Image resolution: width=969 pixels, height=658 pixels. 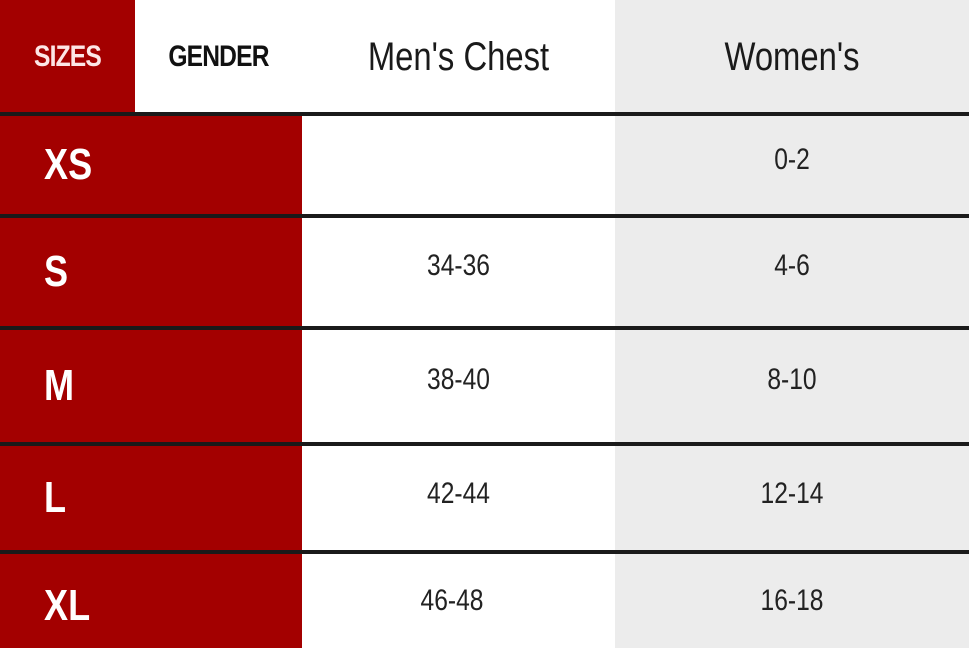 I want to click on size-label: S, so click(x=56, y=271).